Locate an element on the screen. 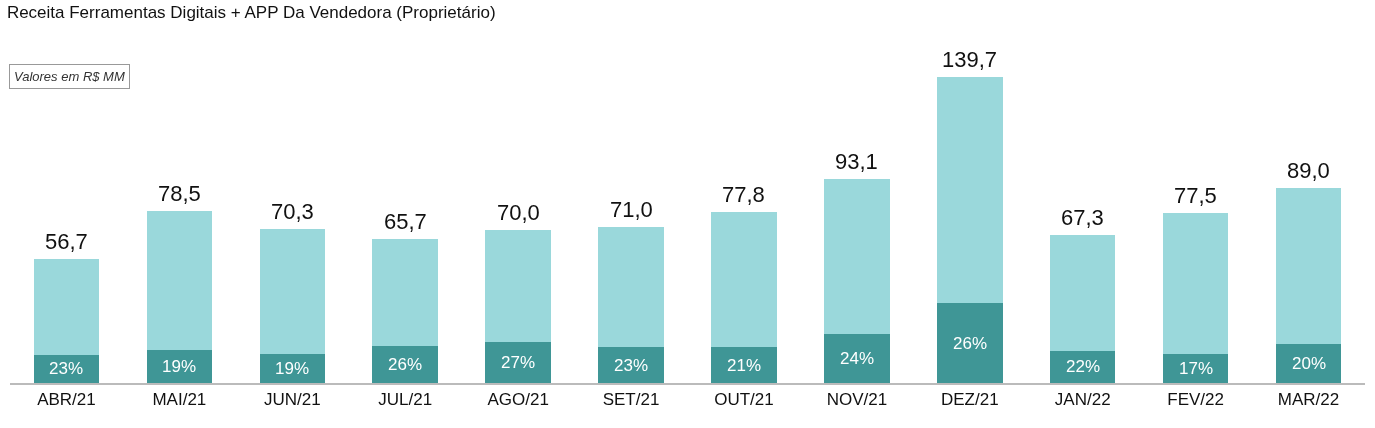 This screenshot has width=1375, height=428. x-tick-label: JUN/21 is located at coordinates (292, 400).